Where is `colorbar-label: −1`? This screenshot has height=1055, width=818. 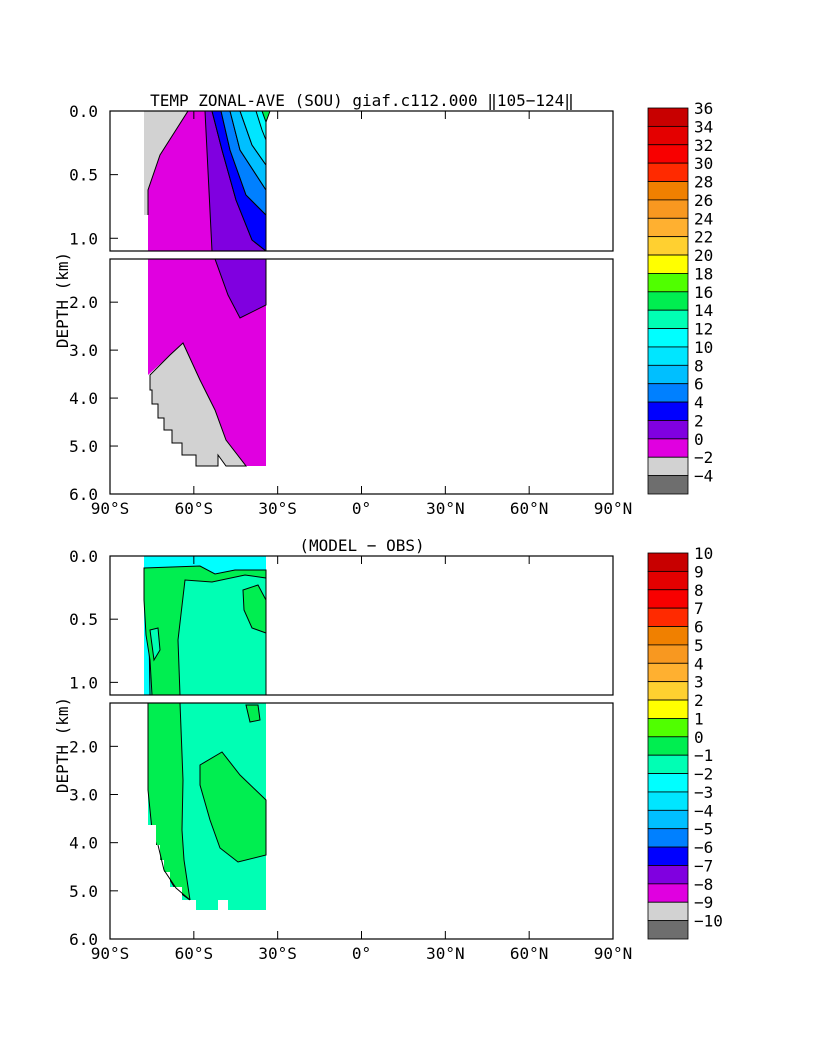 colorbar-label: −1 is located at coordinates (703, 755).